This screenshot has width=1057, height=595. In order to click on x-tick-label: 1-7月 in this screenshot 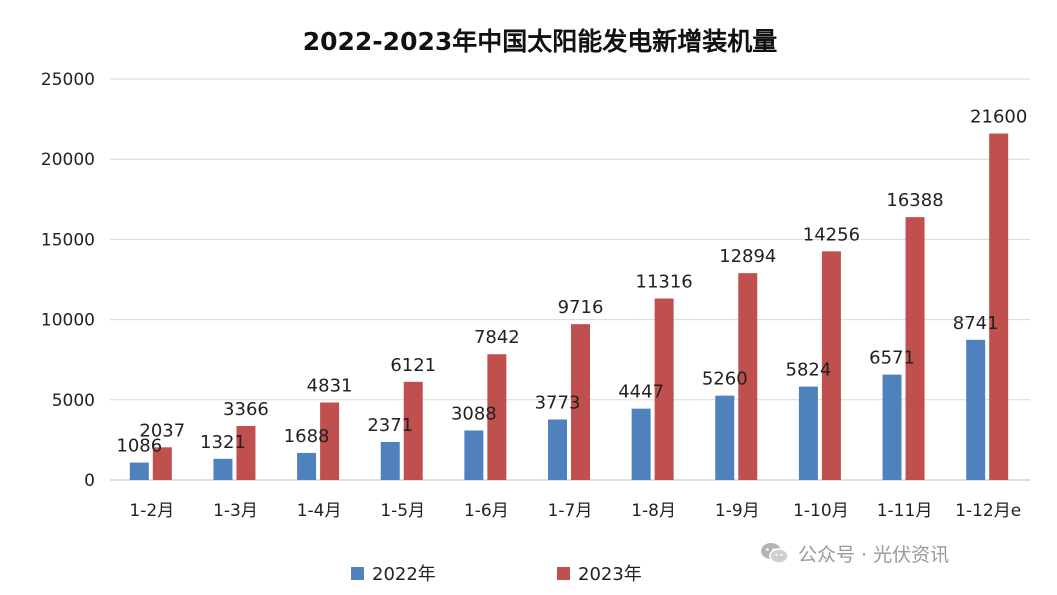, I will do `click(570, 511)`.